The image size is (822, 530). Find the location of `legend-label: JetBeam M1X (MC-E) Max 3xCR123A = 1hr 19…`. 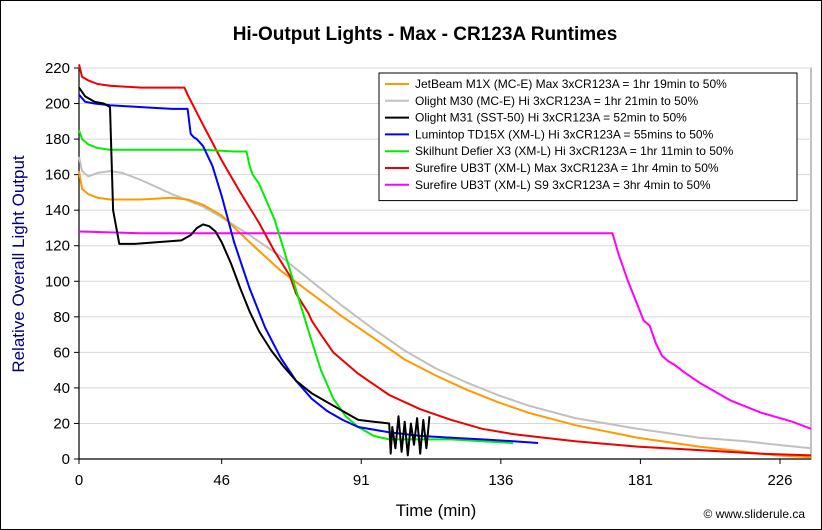

legend-label: JetBeam M1X (MC-E) Max 3xCR123A = 1hr 19… is located at coordinates (571, 84).